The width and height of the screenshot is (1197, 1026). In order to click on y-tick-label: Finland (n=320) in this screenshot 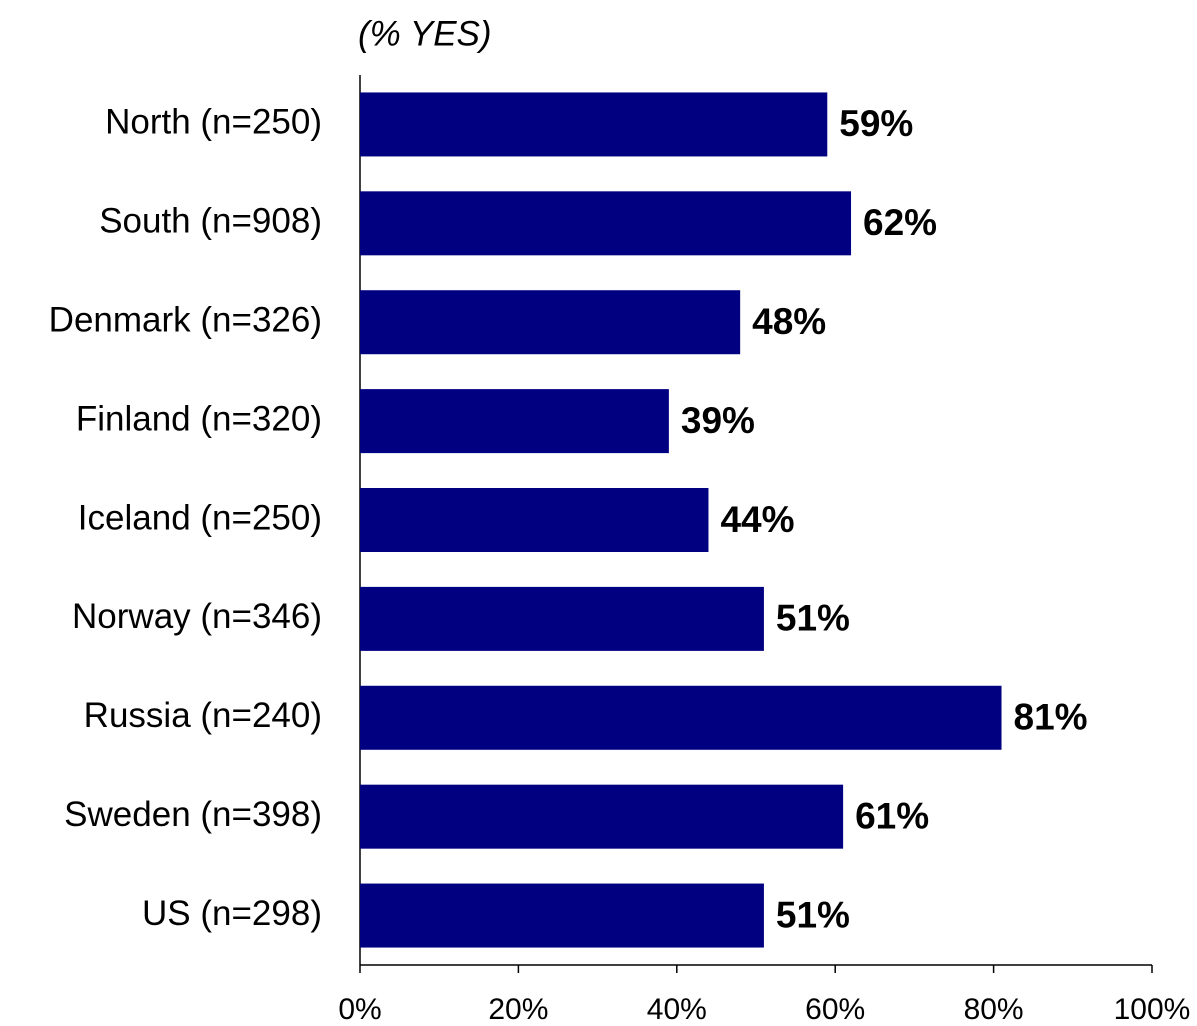, I will do `click(199, 418)`.